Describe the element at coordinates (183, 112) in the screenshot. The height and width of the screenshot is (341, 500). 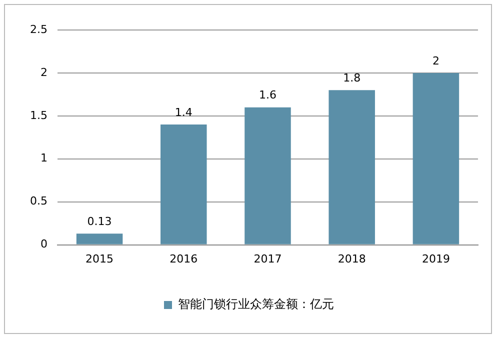
I see `data-label: 1.4` at that location.